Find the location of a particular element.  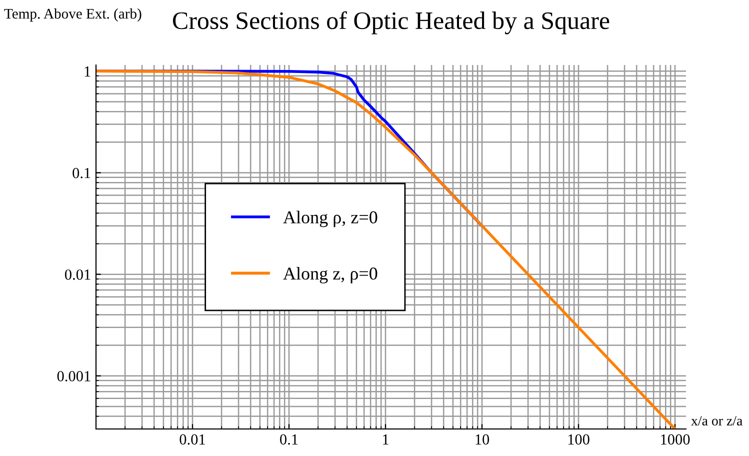

x-tick-label: 1 is located at coordinates (385, 439).